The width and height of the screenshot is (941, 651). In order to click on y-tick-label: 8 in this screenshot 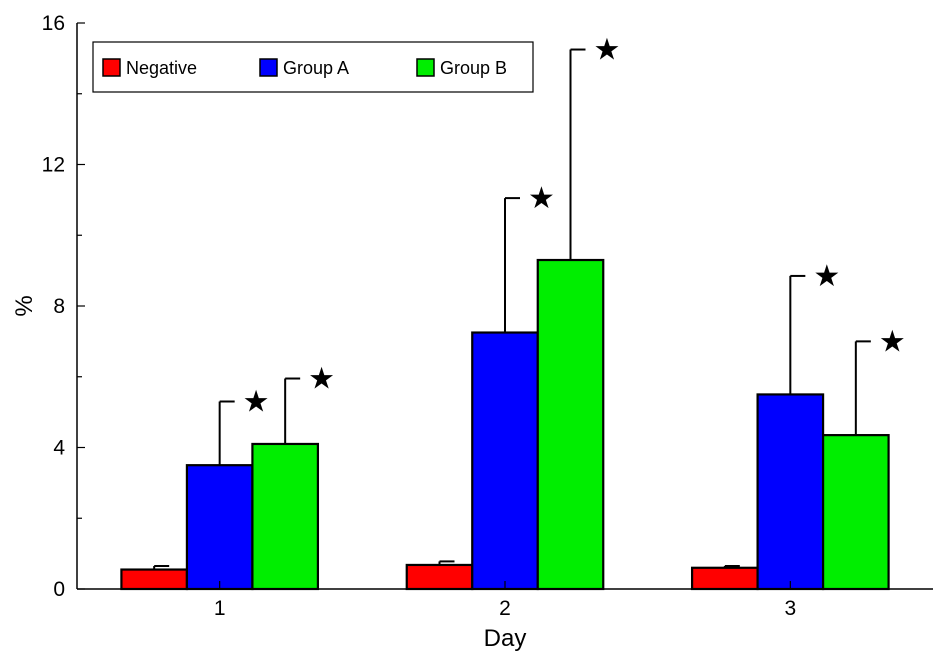, I will do `click(59, 306)`.